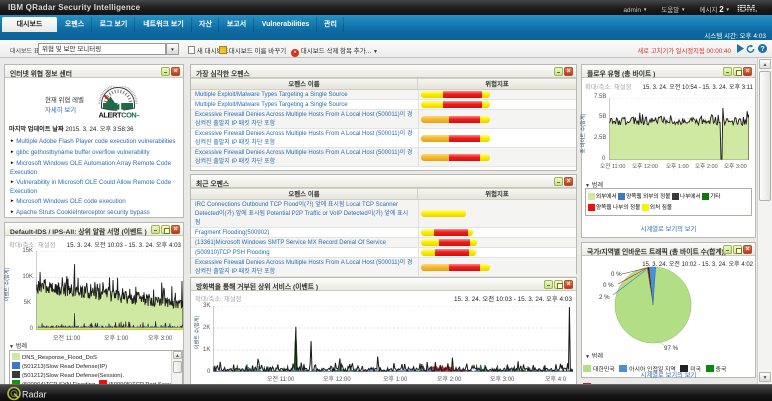 The height and width of the screenshot is (401, 772). Describe the element at coordinates (604, 297) in the screenshot. I see `svg-text: 2 %` at that location.